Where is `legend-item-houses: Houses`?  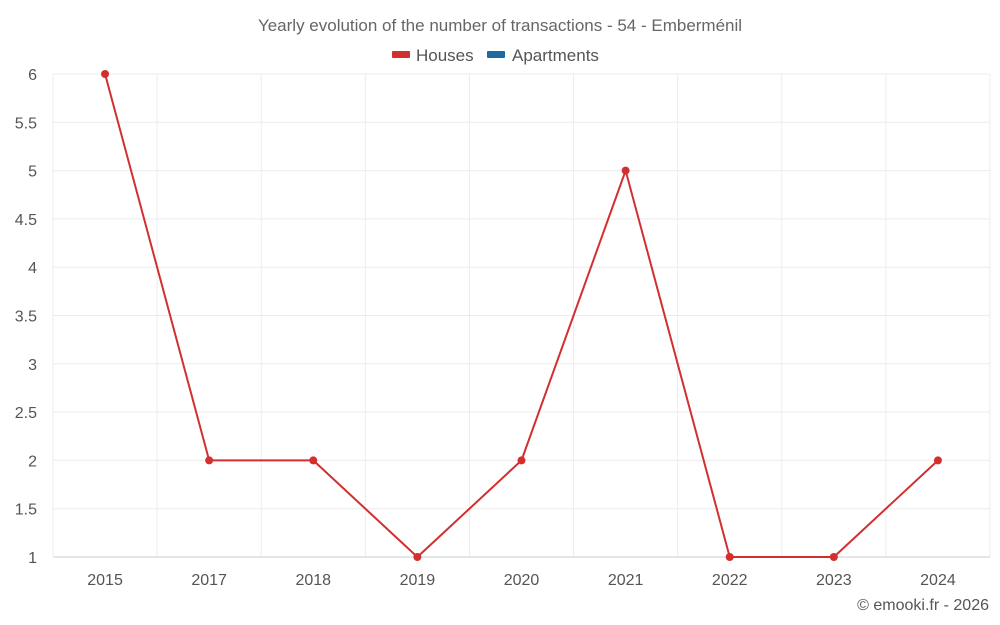
legend-item-houses: Houses is located at coordinates (433, 55).